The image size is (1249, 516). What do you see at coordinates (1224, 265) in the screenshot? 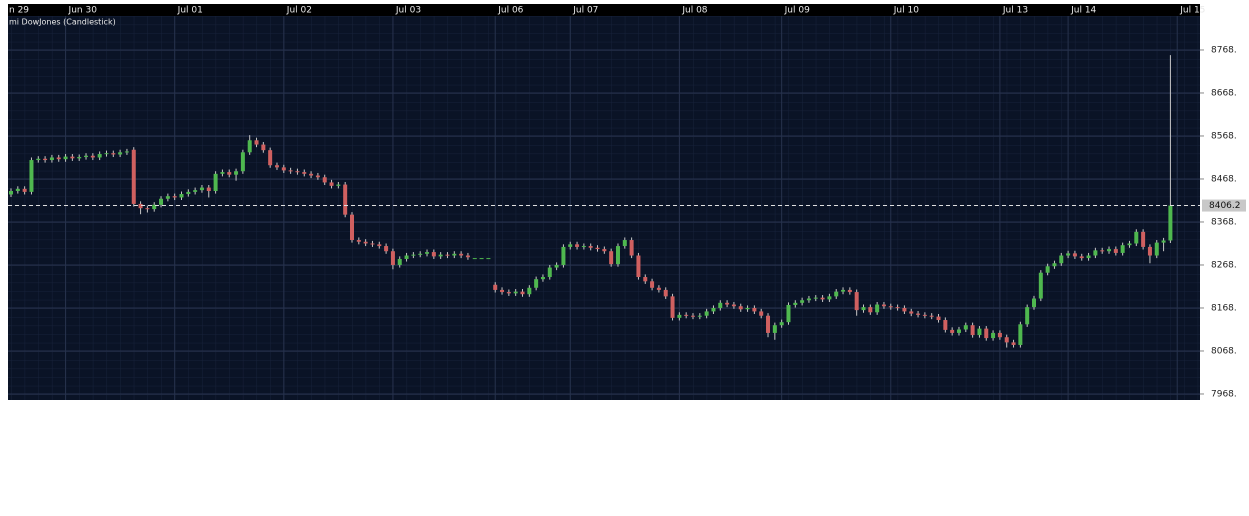
I see `y-tick-label: 8268.` at bounding box center [1224, 265].